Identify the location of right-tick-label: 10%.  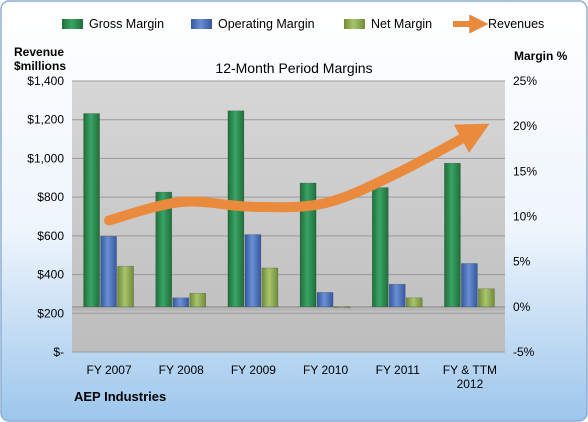
(525, 217).